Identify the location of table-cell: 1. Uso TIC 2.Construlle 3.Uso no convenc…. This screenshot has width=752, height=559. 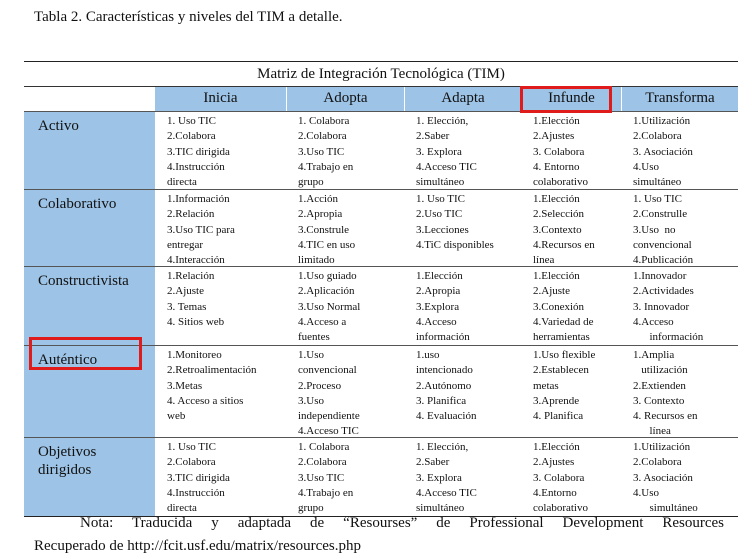
(663, 230).